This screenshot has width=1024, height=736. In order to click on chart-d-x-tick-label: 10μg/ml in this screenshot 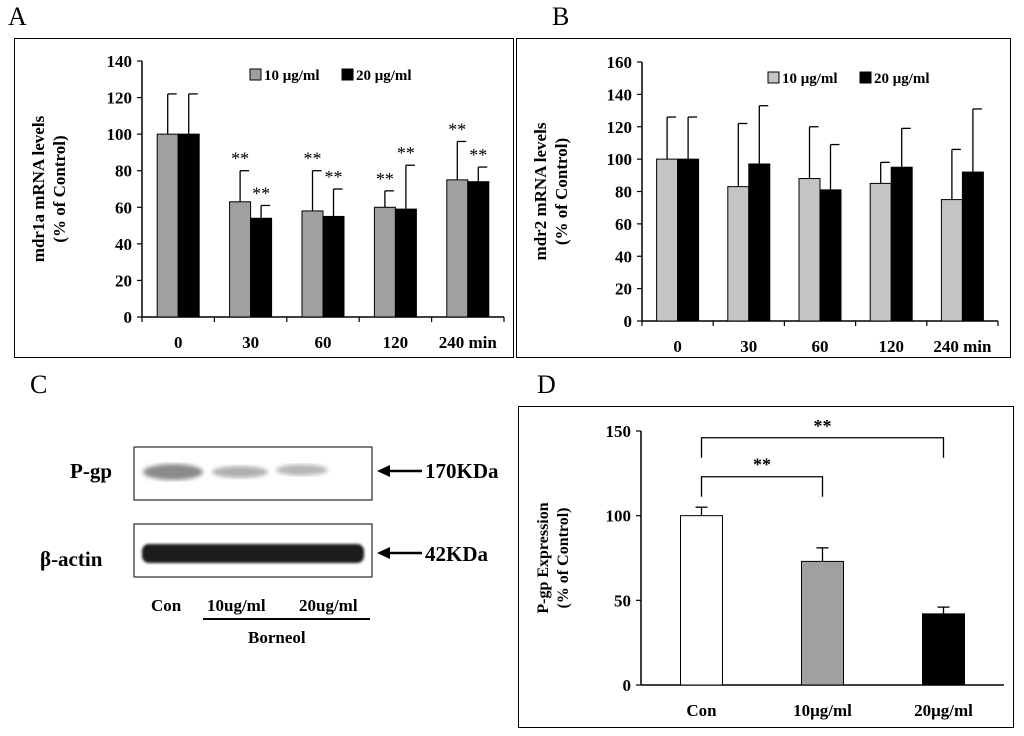, I will do `click(822, 710)`.